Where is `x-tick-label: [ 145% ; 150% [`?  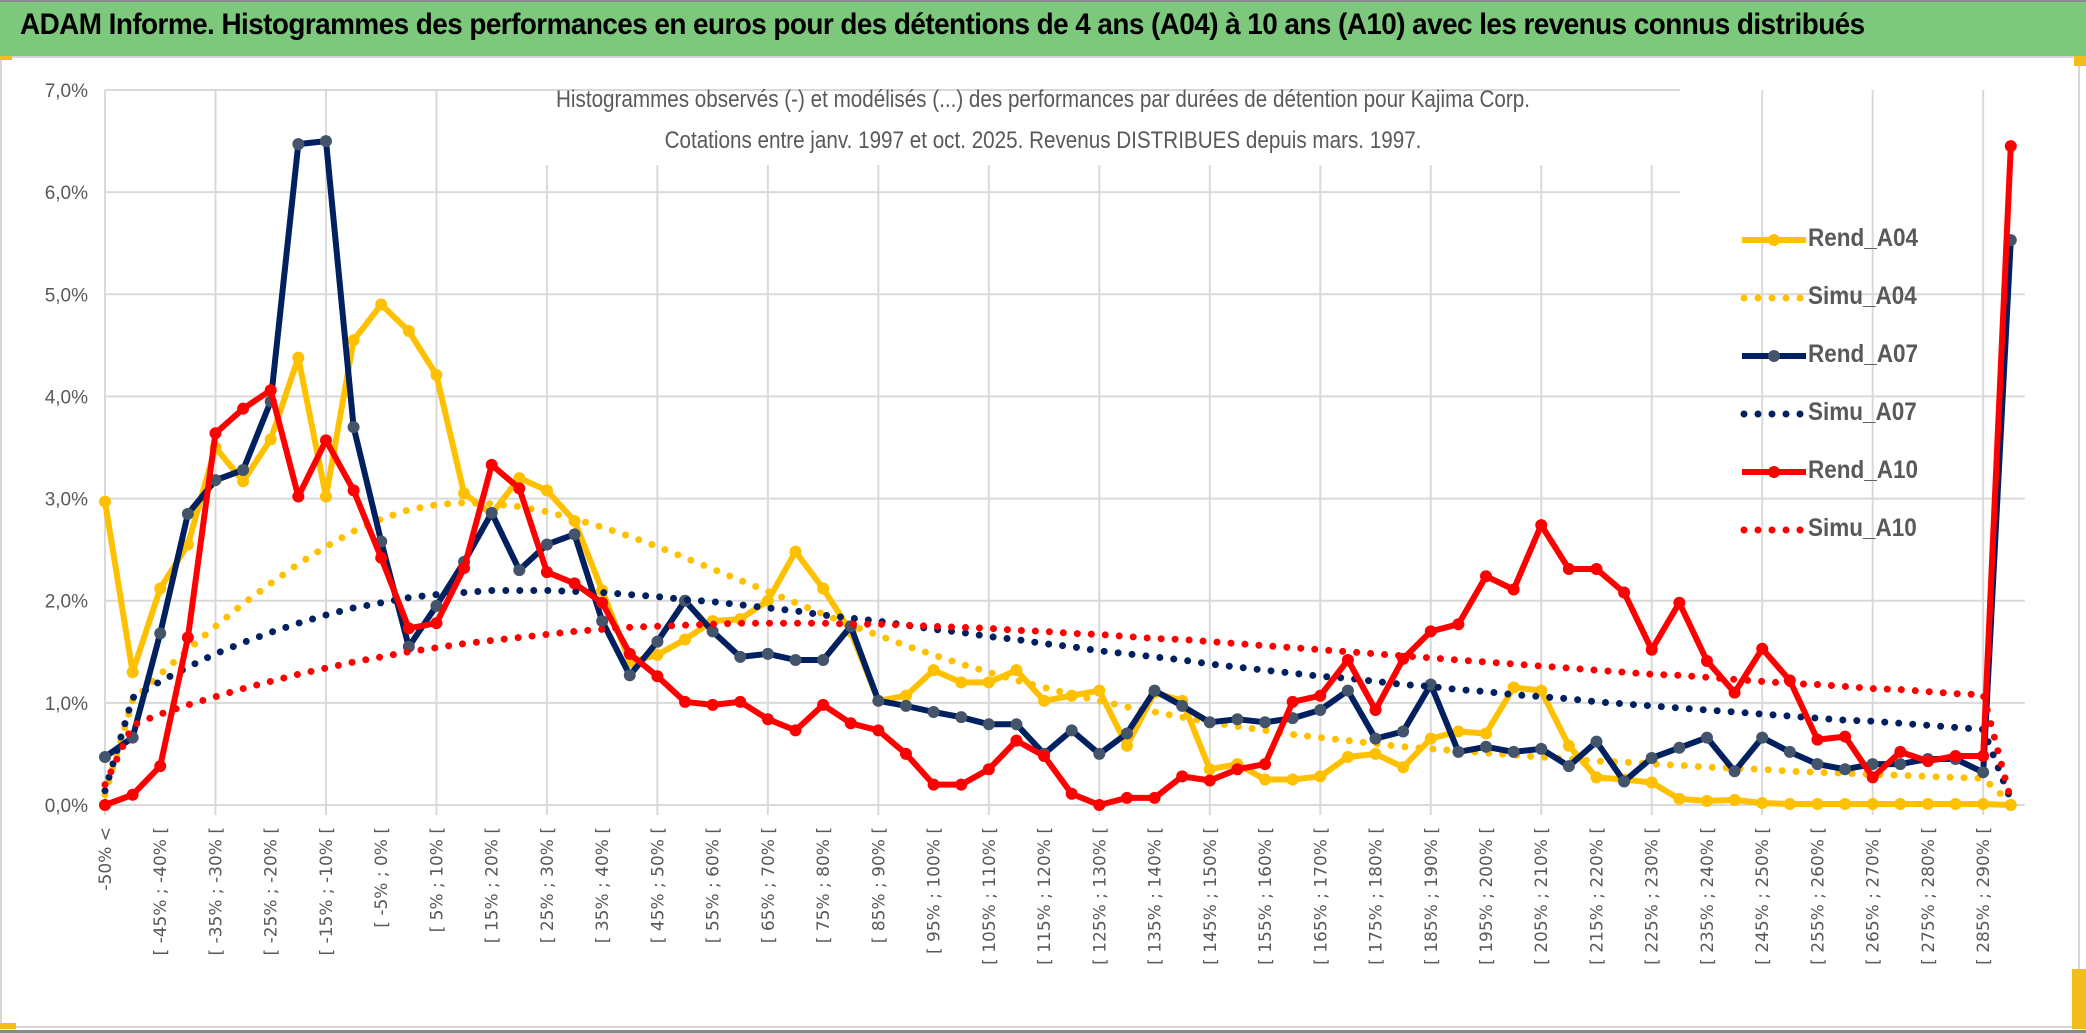 x-tick-label: [ 145% ; 150% [ is located at coordinates (1211, 896).